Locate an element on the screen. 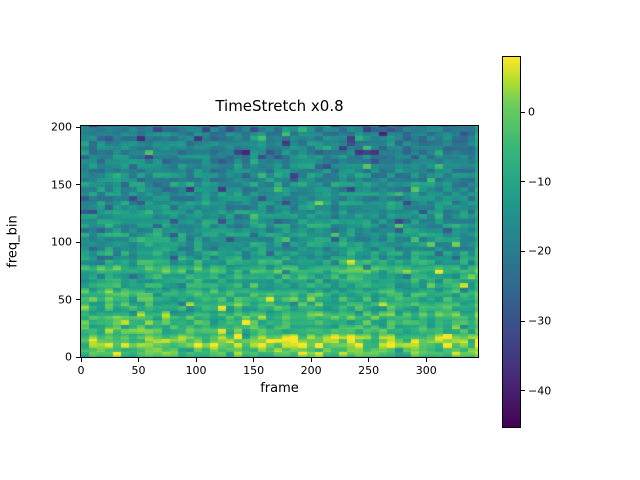 Image resolution: width=640 pixels, height=480 pixels. plot-title: TimeStretch x0.8 is located at coordinates (279, 106).